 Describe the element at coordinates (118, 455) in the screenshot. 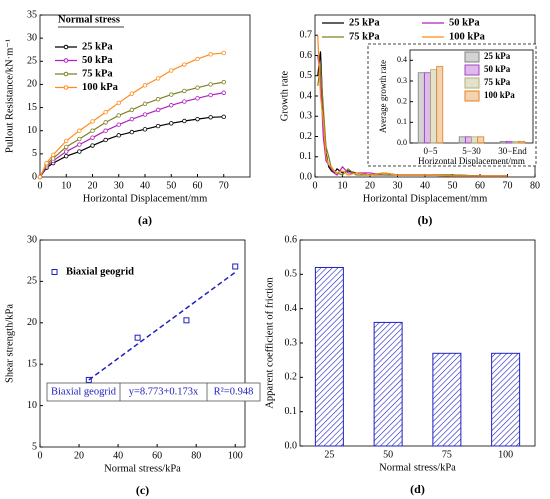

I see `x-tick-label: 40` at that location.